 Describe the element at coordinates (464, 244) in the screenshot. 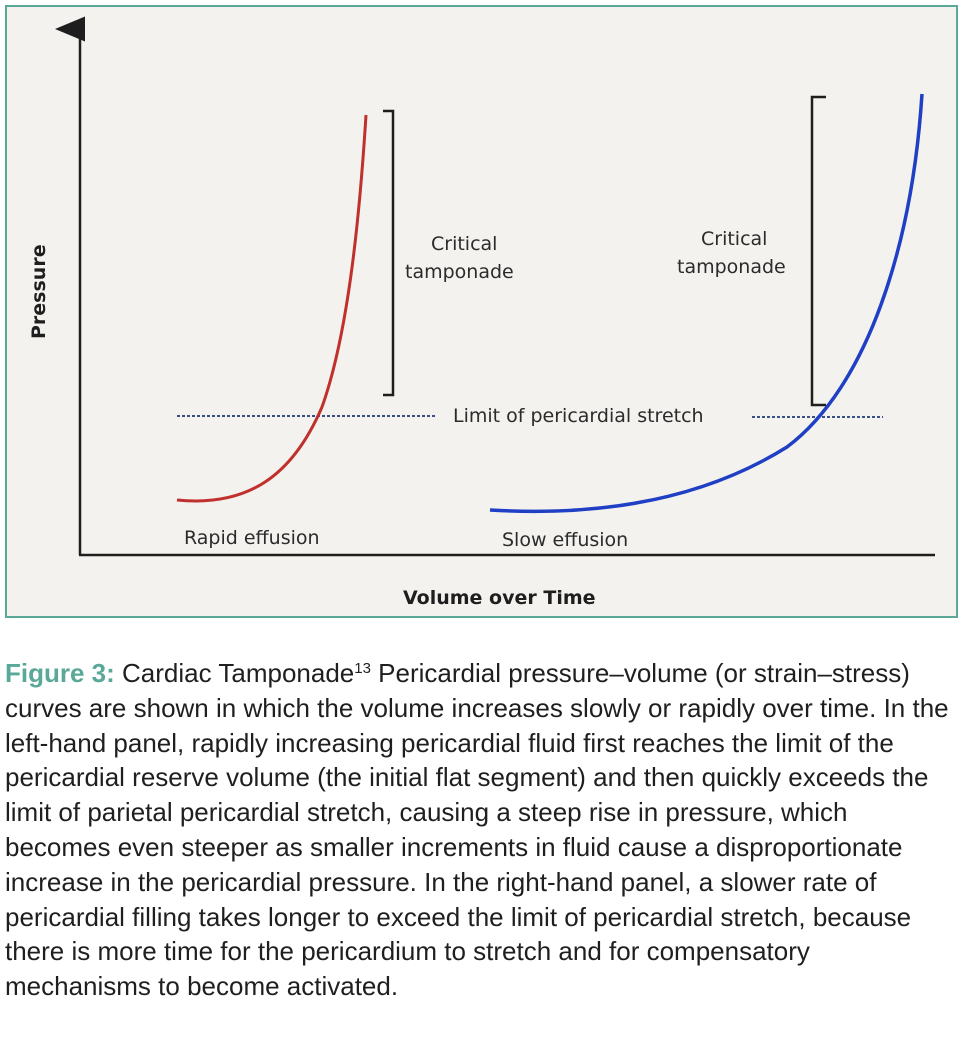

I see `left-bracket-label-line1: Critical` at that location.